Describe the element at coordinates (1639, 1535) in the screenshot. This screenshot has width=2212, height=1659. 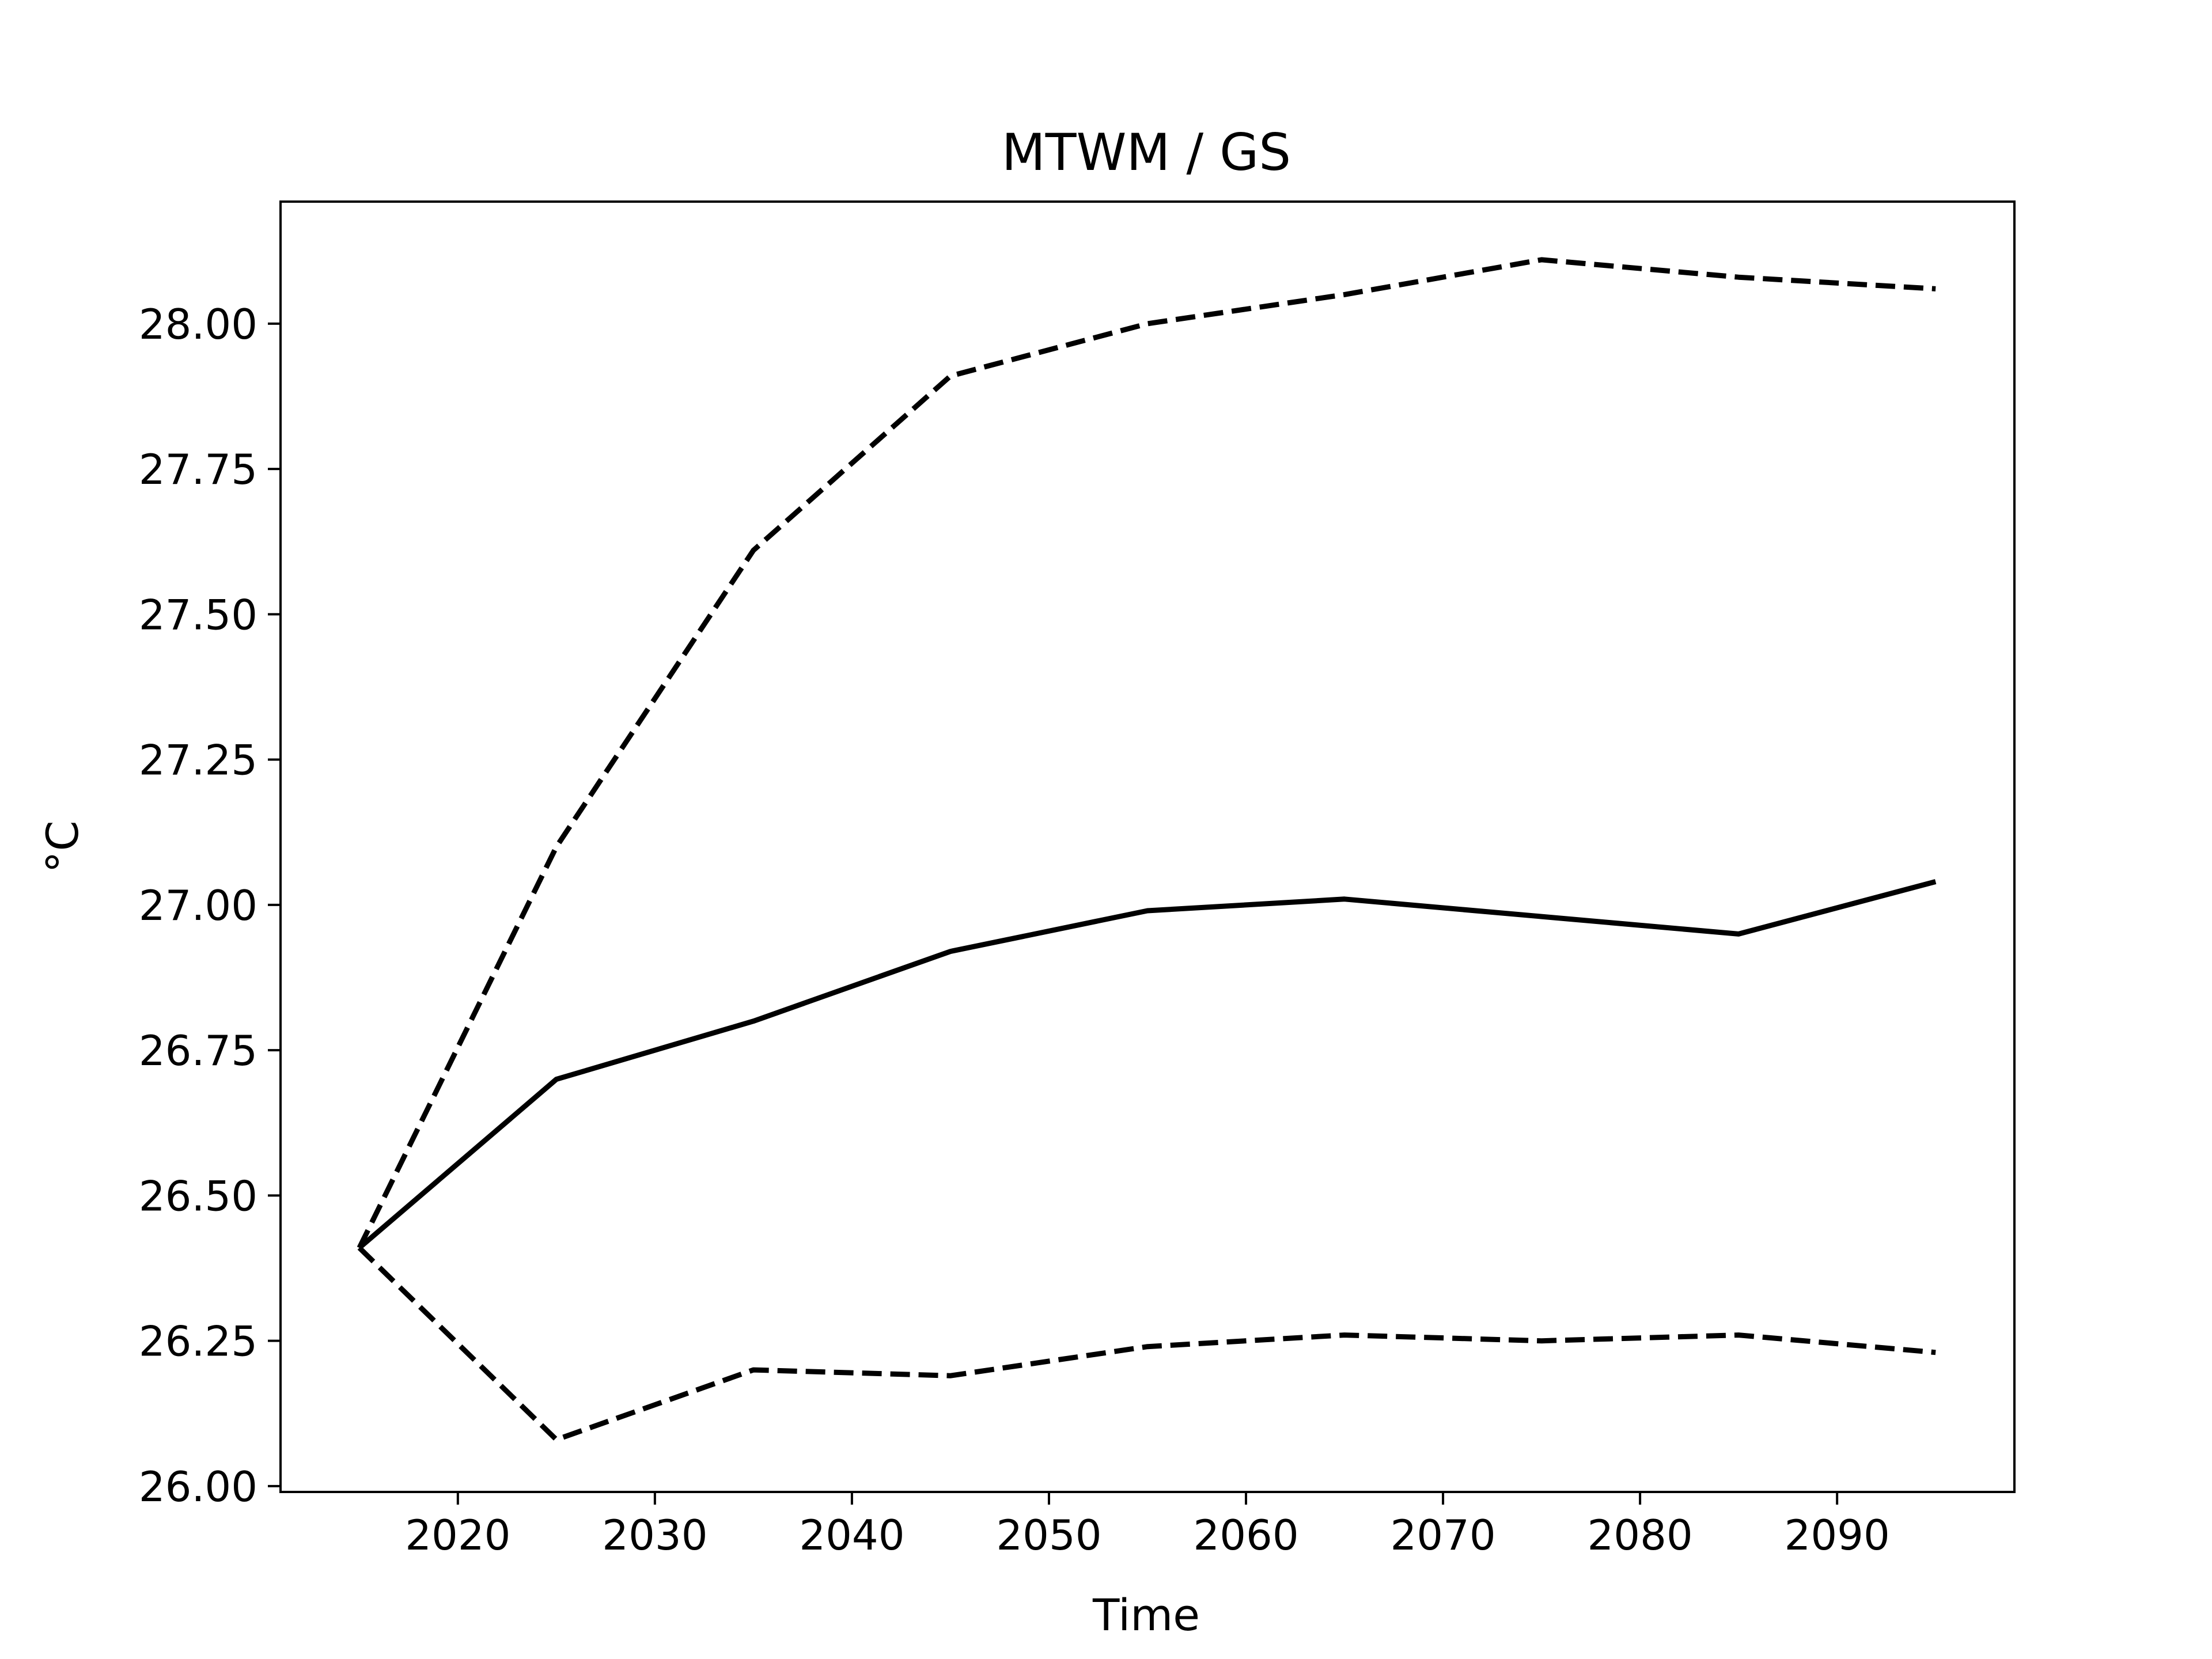
I see `x-tick-label: 2080` at that location.